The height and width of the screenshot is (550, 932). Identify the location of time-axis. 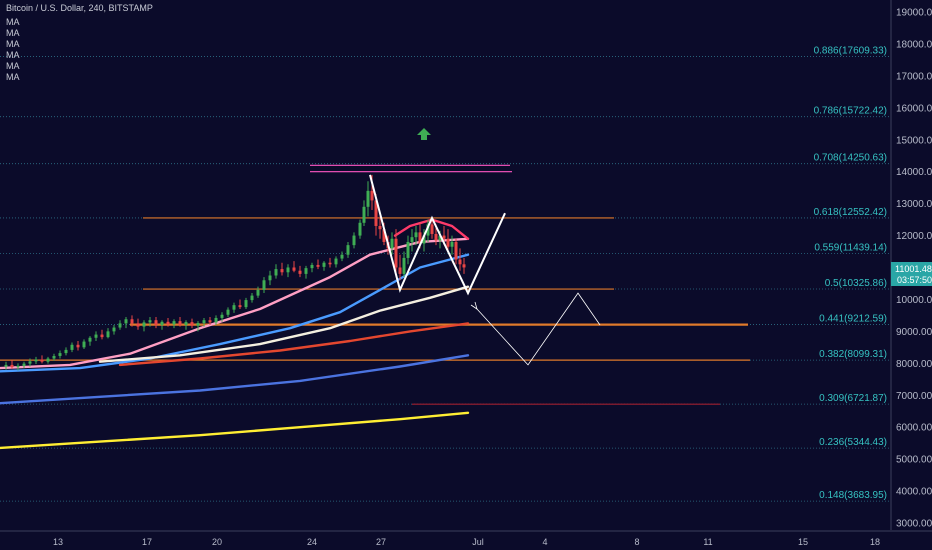
(466, 541).